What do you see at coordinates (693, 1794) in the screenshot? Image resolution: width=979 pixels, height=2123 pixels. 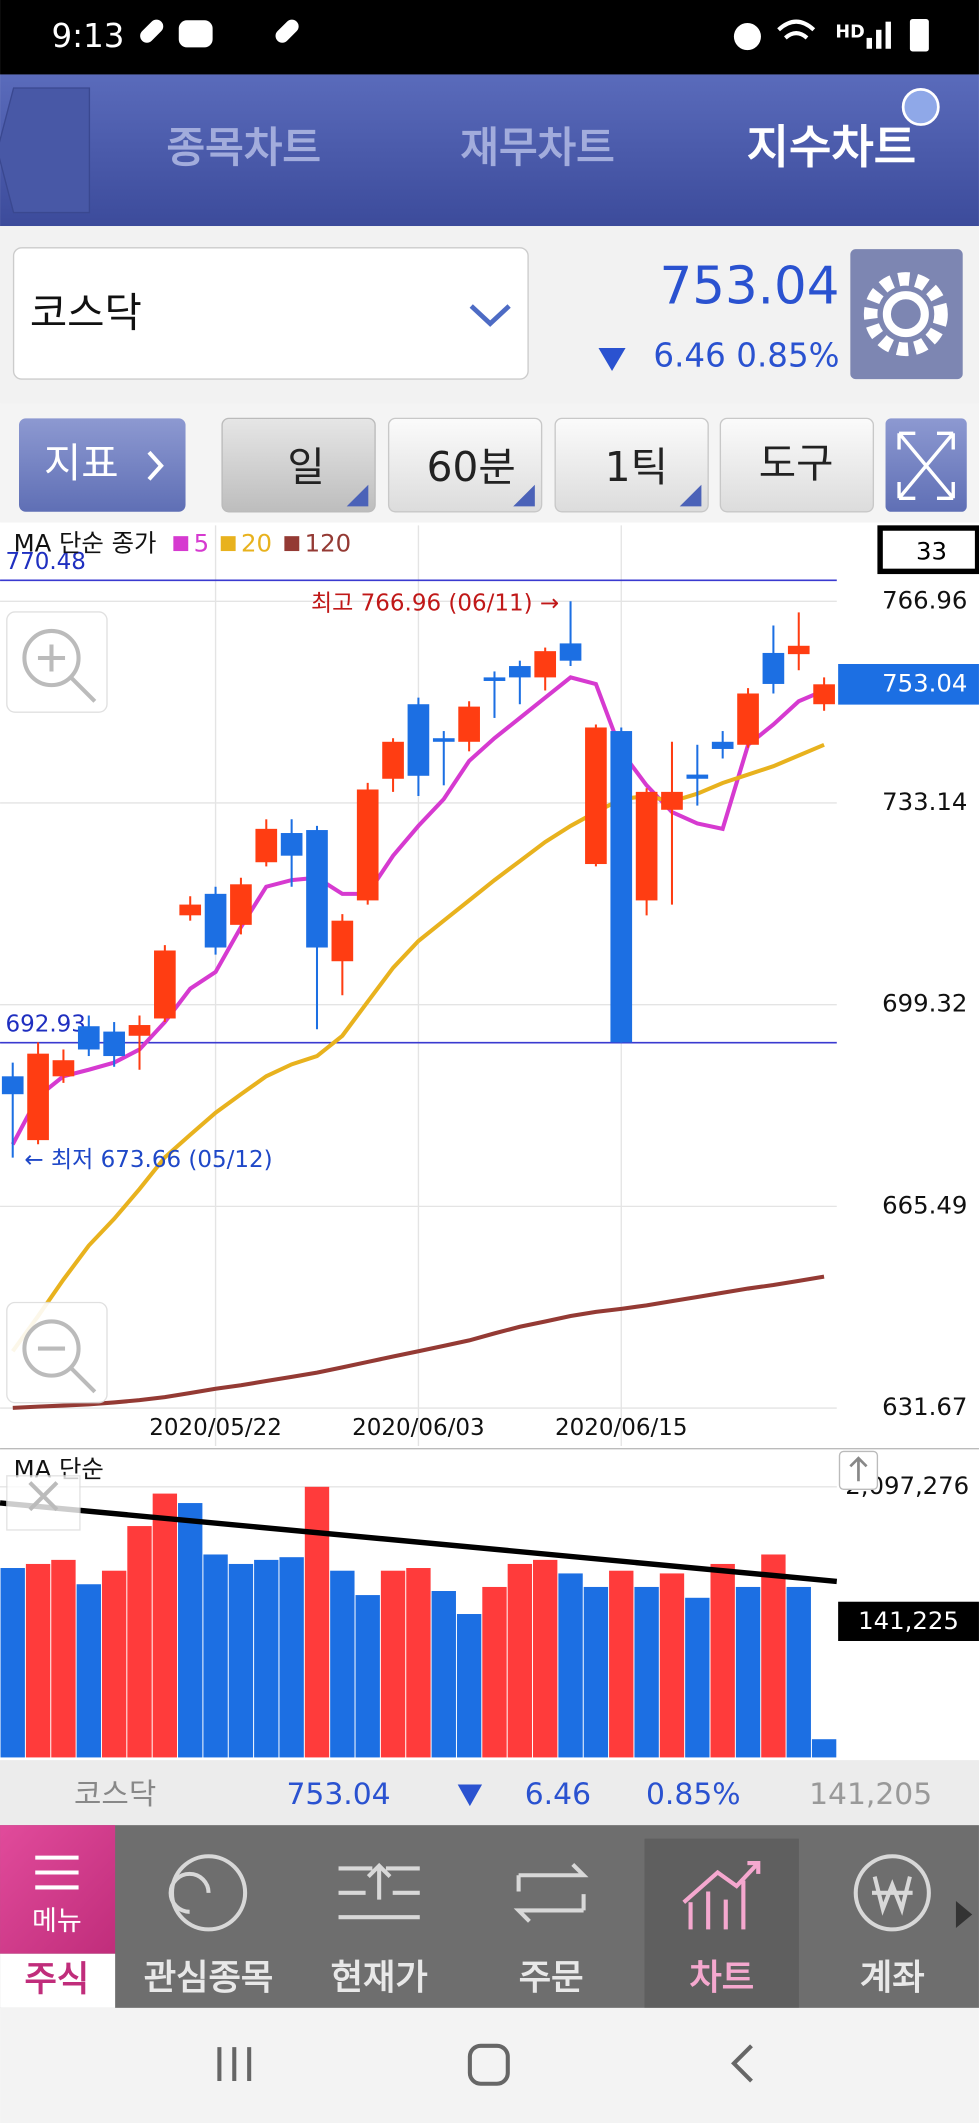 I see `ticker-change-pct: 0.85%` at bounding box center [693, 1794].